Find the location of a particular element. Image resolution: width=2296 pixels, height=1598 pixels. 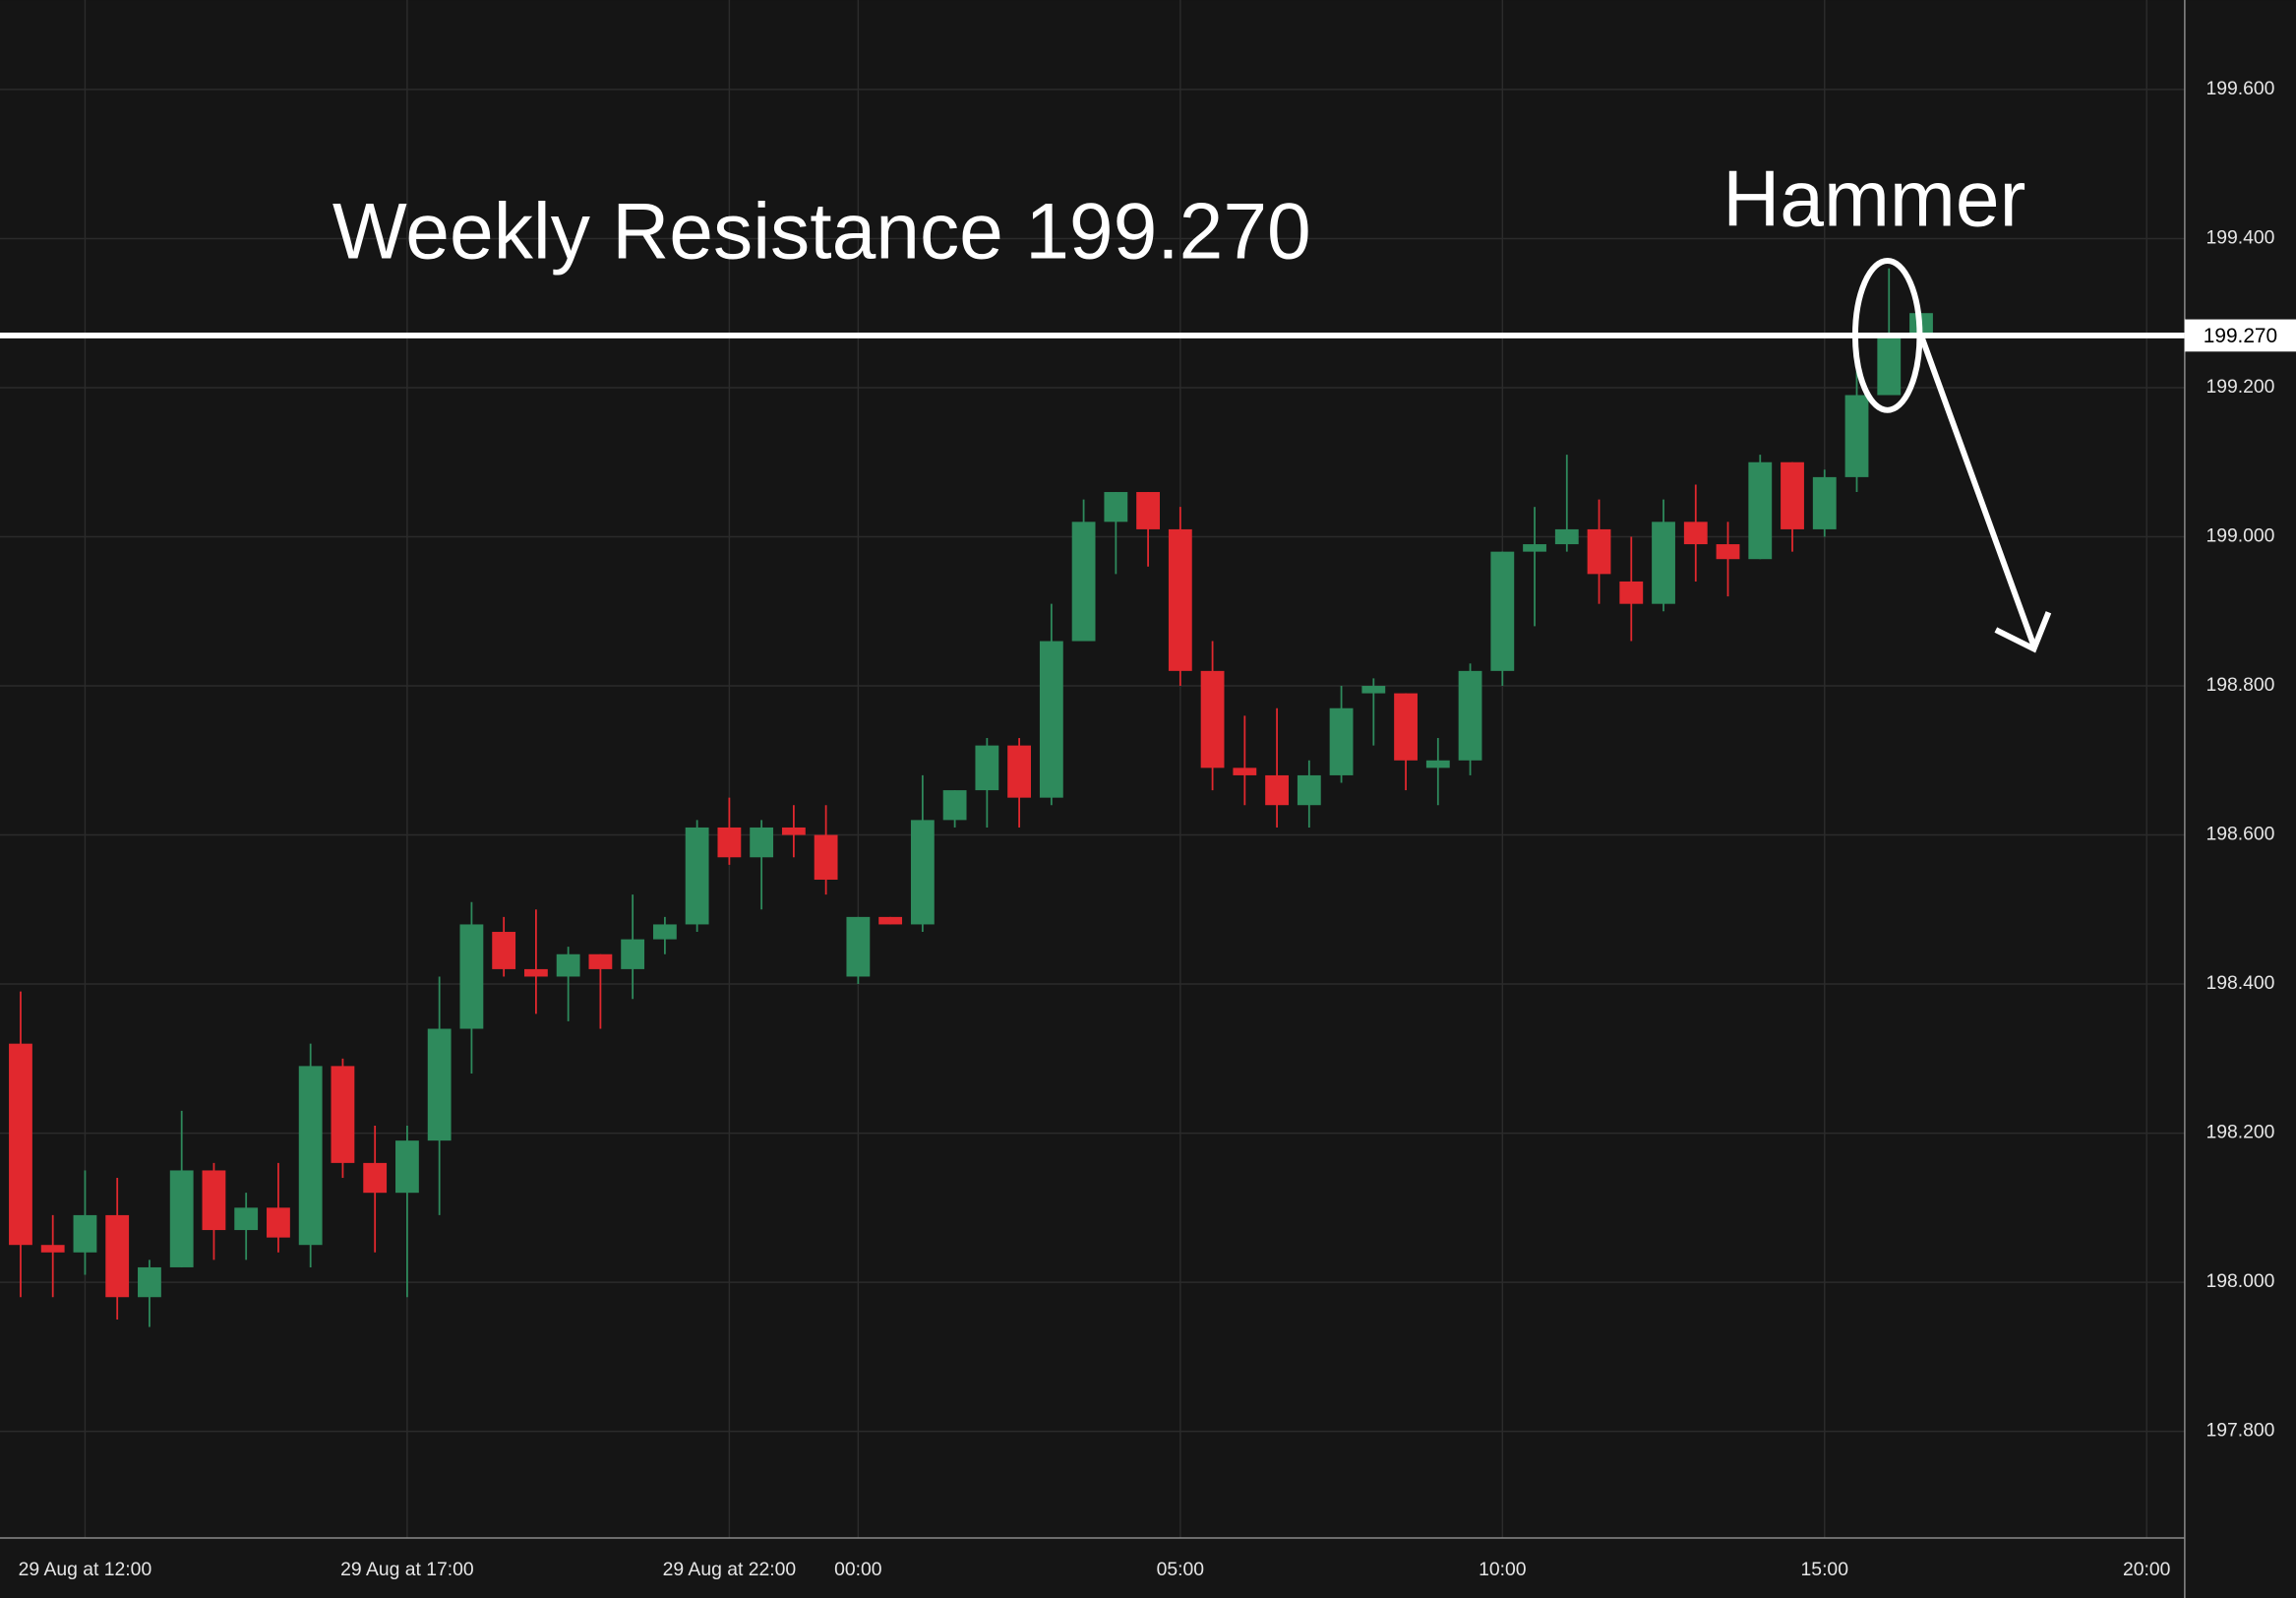

resistance-label: 199.270 is located at coordinates (2240, 336).